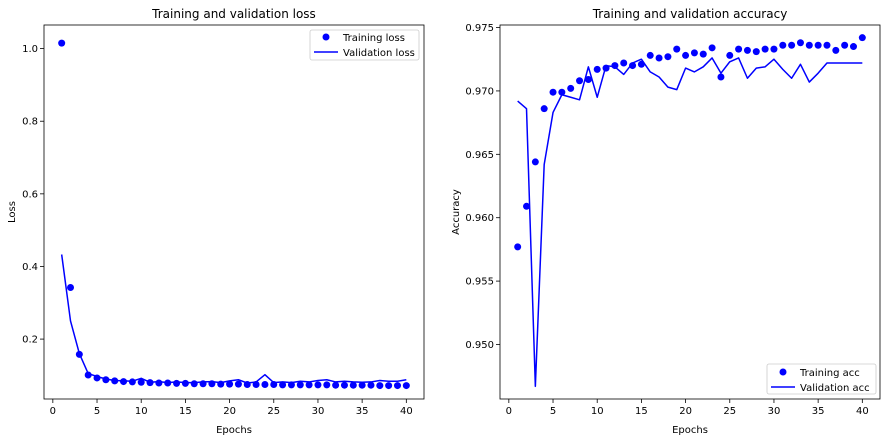 Image resolution: width=888 pixels, height=441 pixels. Describe the element at coordinates (12, 212) in the screenshot. I see `loss-chart-ylabel: Loss` at that location.